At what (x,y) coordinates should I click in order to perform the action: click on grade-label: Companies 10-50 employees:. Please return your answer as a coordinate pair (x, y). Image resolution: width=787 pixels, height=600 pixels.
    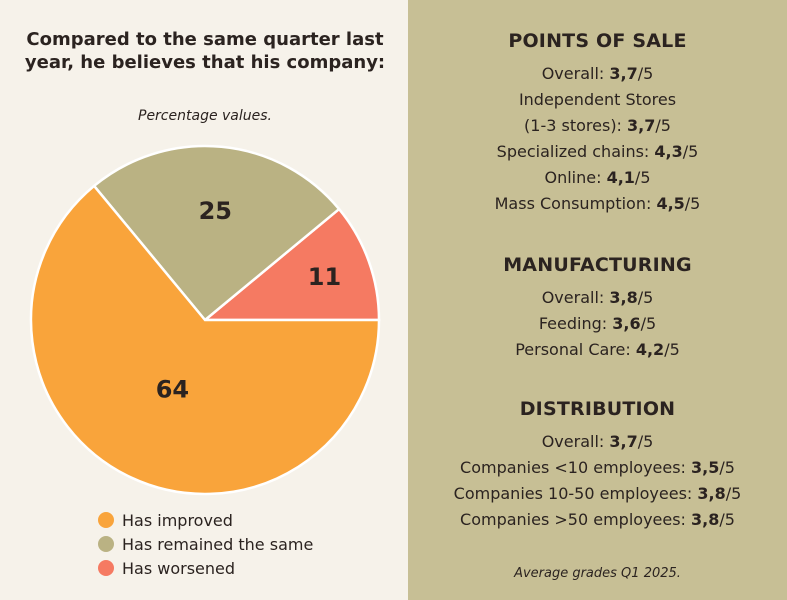
    Looking at the image, I should click on (575, 493).